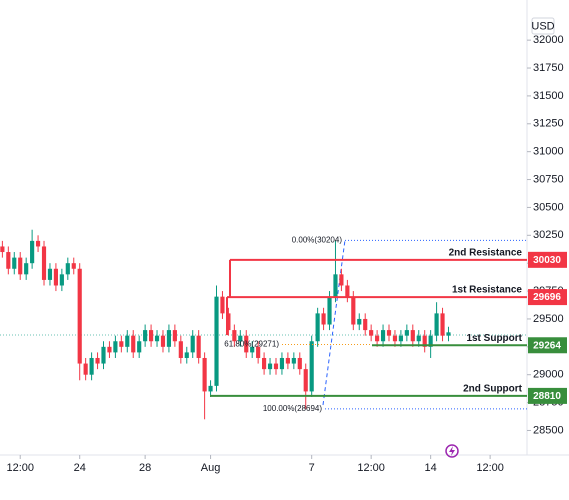 The width and height of the screenshot is (569, 500). I want to click on currency-badge, so click(543, 26).